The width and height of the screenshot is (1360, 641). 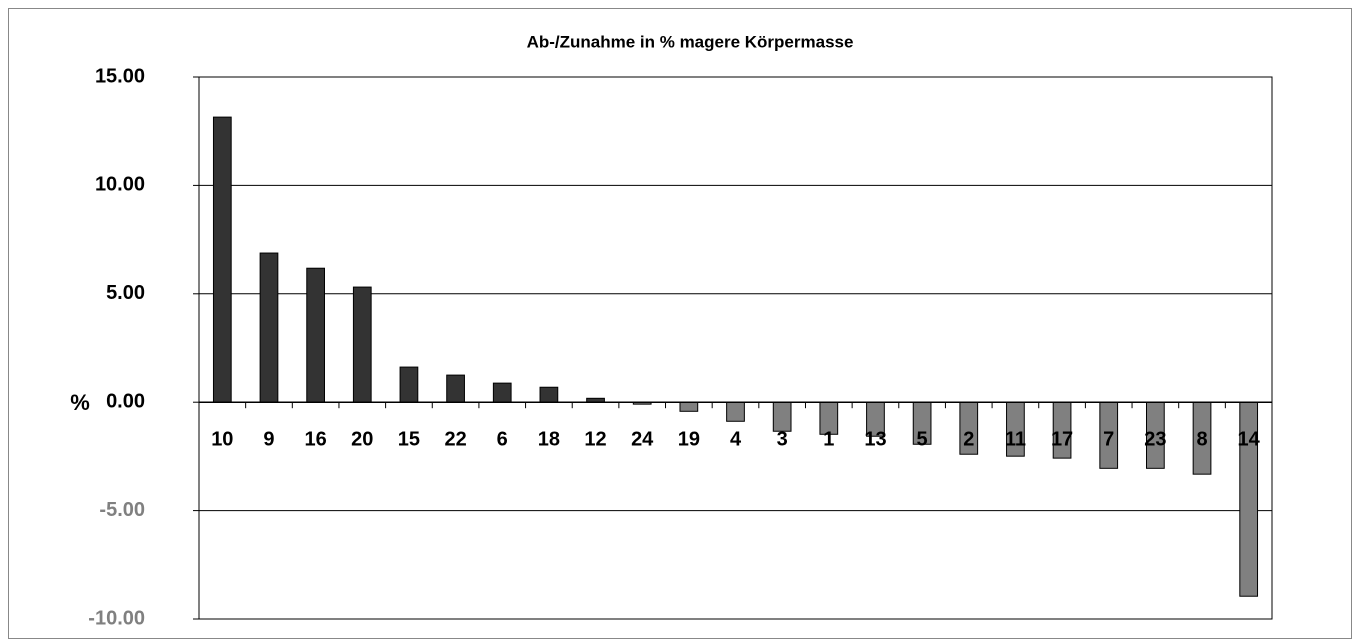 What do you see at coordinates (595, 439) in the screenshot?
I see `x-tick-label: 12` at bounding box center [595, 439].